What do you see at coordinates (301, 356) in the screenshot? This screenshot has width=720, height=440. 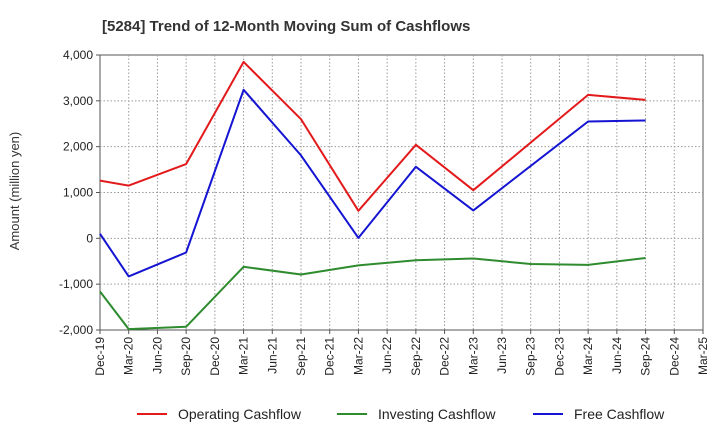 I see `x-tick-label: Sep-21` at bounding box center [301, 356].